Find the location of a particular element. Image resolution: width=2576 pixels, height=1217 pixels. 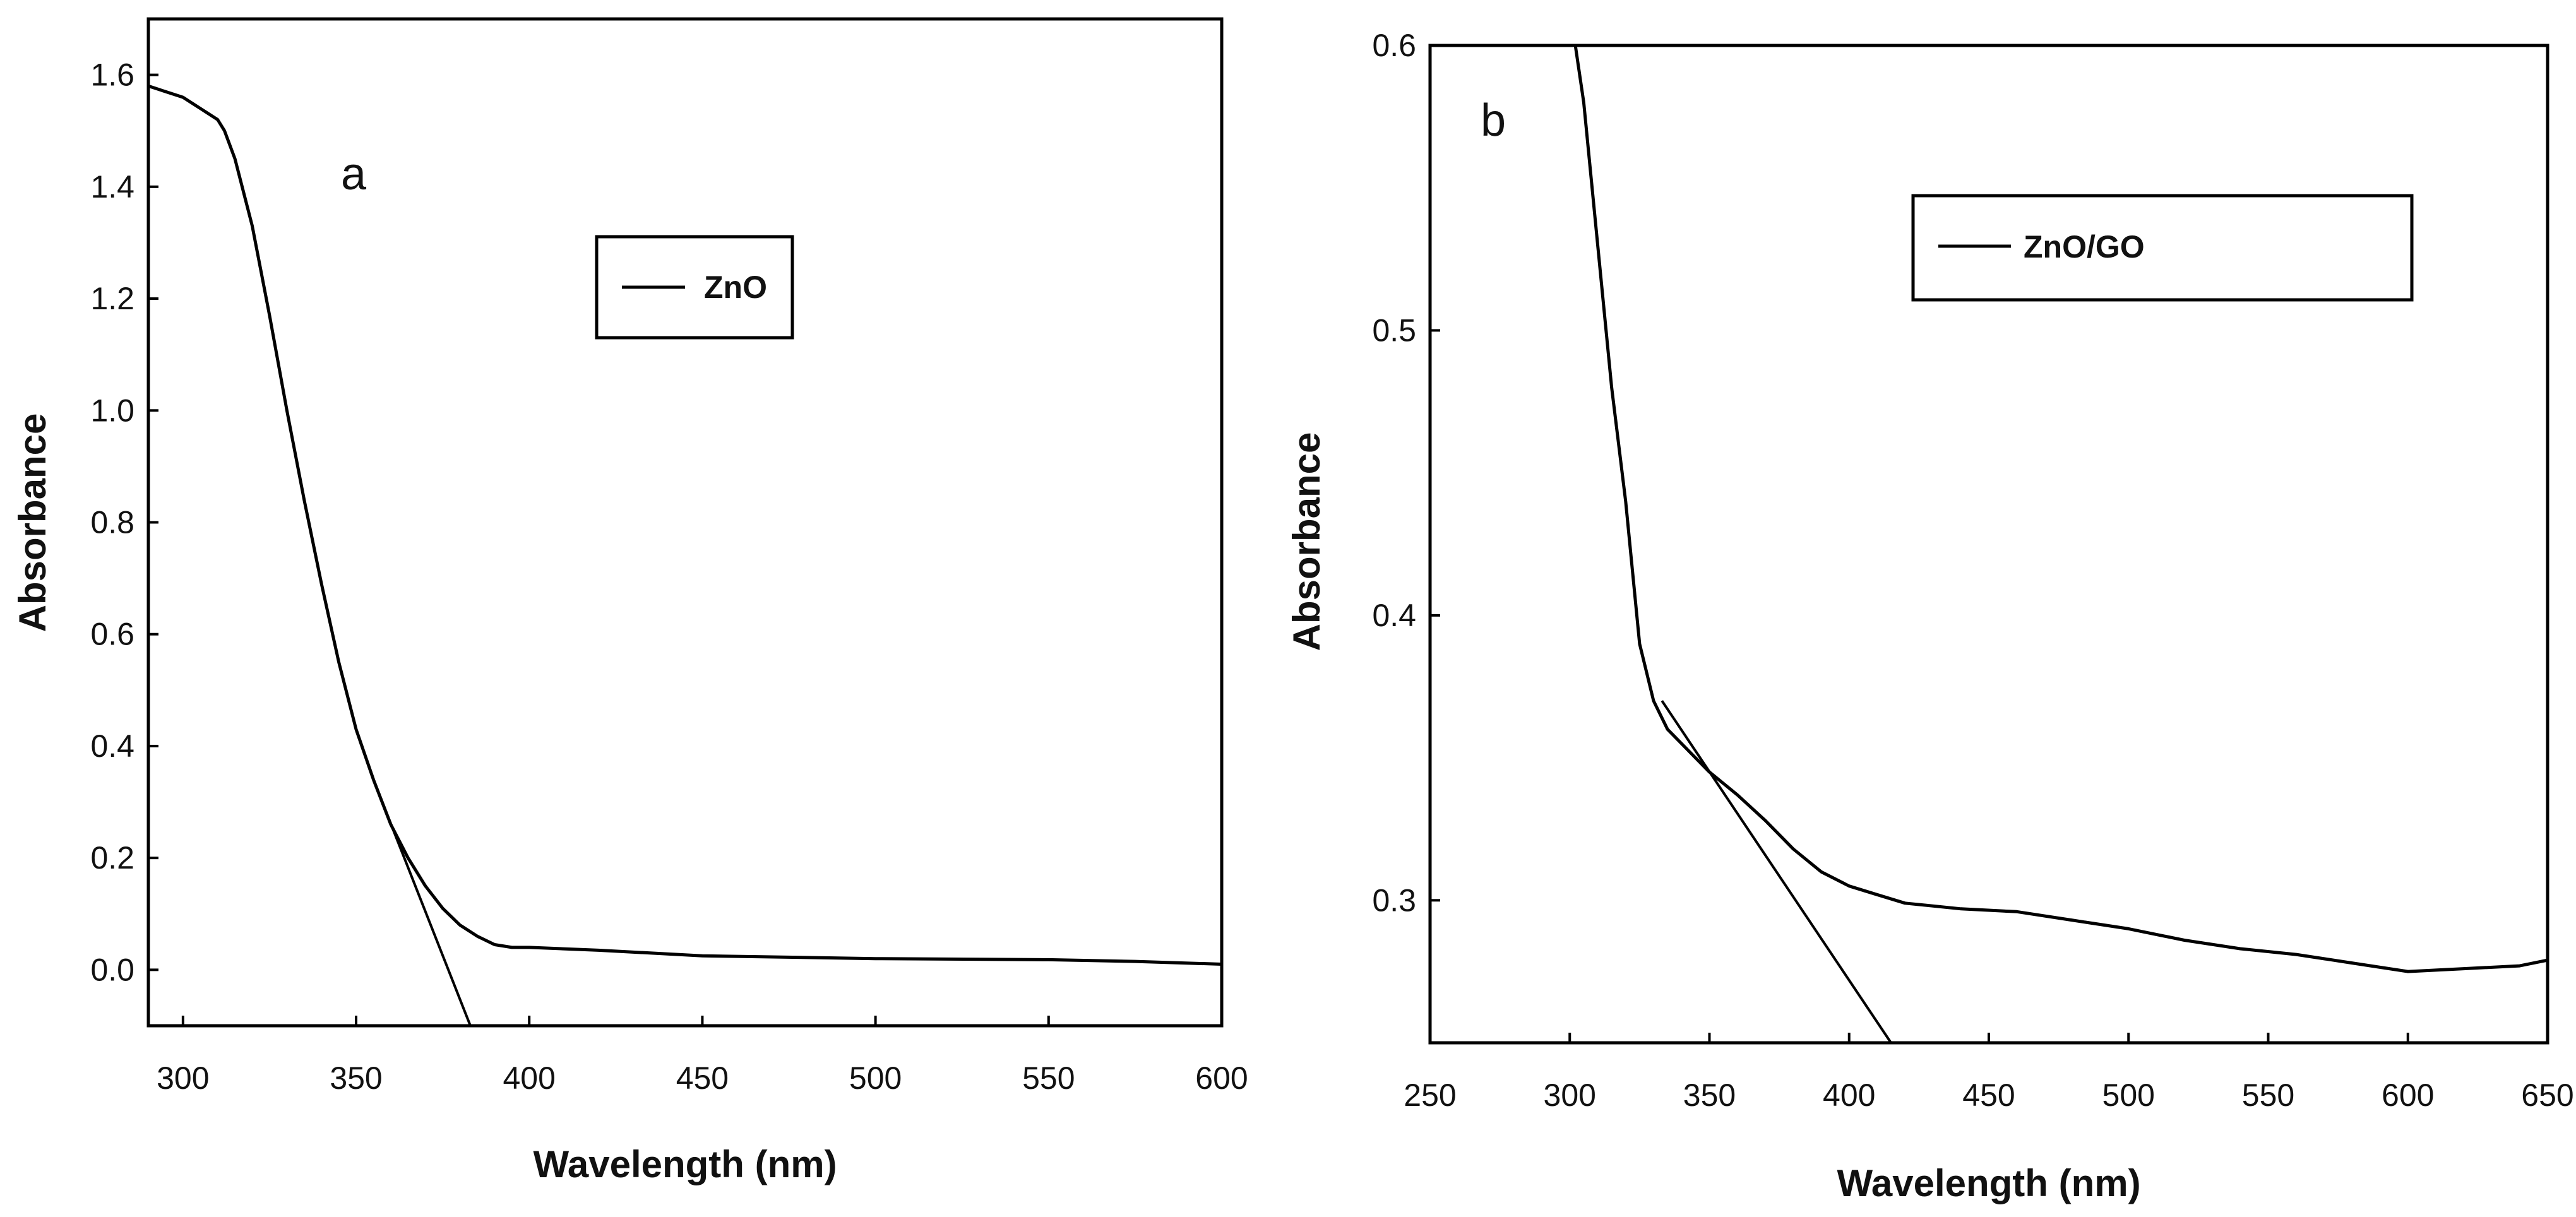

y-tick-label: 1.6 is located at coordinates (112, 75).